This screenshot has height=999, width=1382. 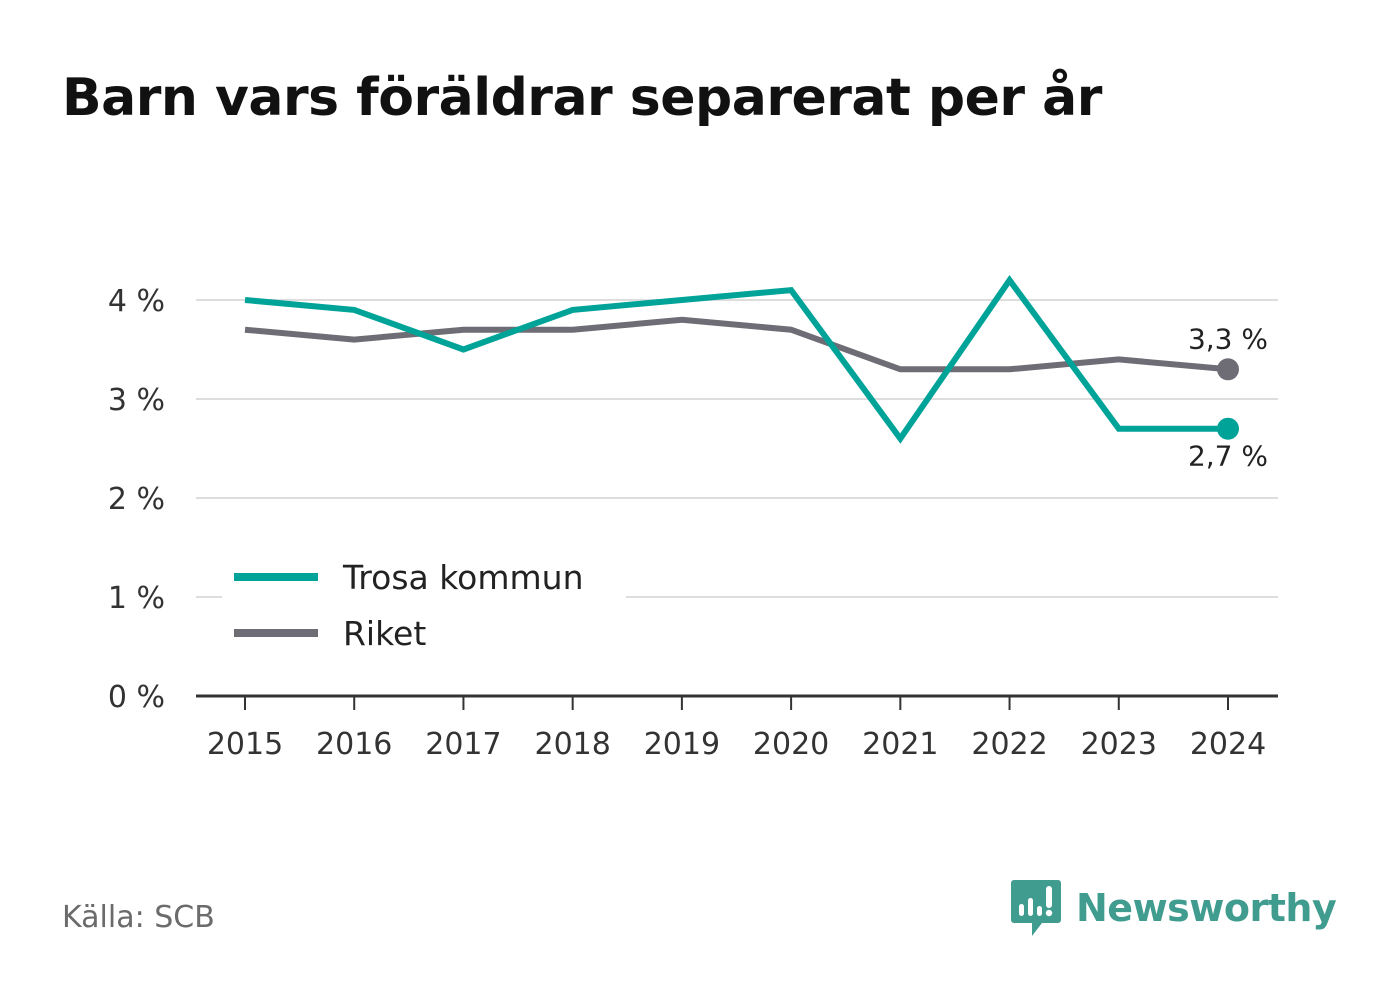 I want to click on x-tick-label: 2017, so click(x=463, y=744).